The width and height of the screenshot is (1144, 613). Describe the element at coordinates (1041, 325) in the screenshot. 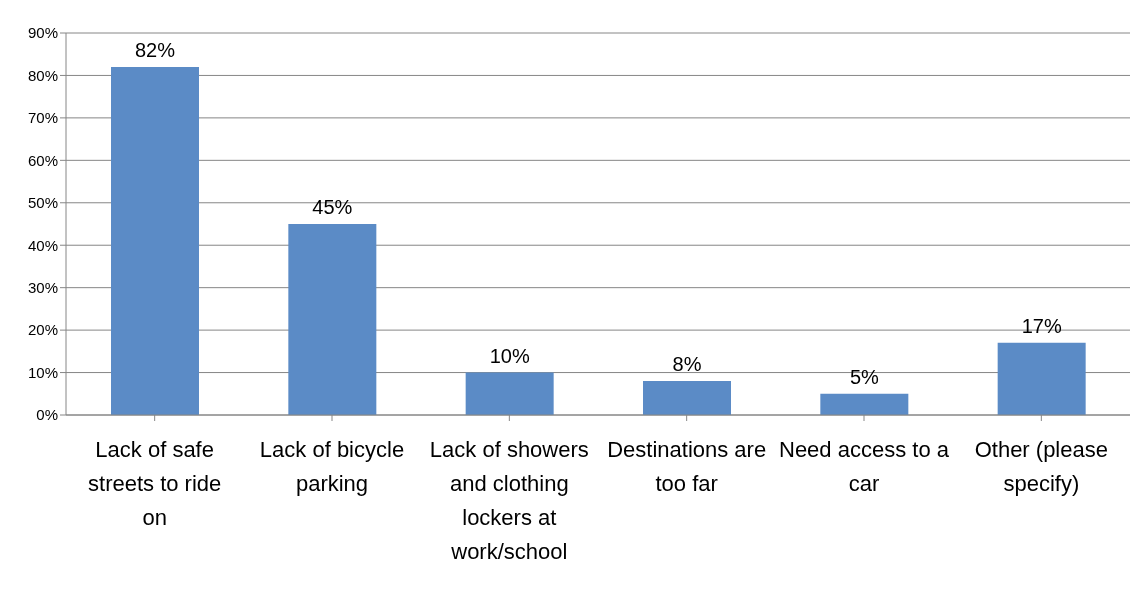

I see `data-label: 17%` at that location.